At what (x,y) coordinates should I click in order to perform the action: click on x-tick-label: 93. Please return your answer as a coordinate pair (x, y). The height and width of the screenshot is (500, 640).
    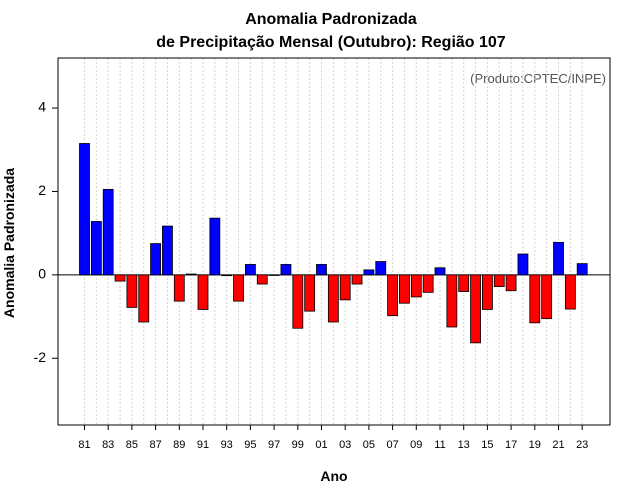
    Looking at the image, I should click on (227, 445).